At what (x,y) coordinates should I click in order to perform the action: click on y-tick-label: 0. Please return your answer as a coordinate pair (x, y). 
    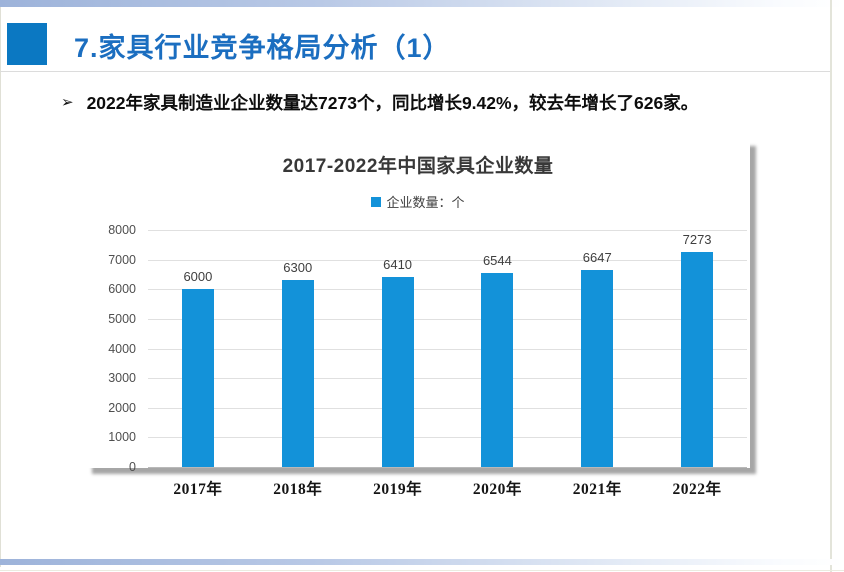
    Looking at the image, I should click on (132, 467).